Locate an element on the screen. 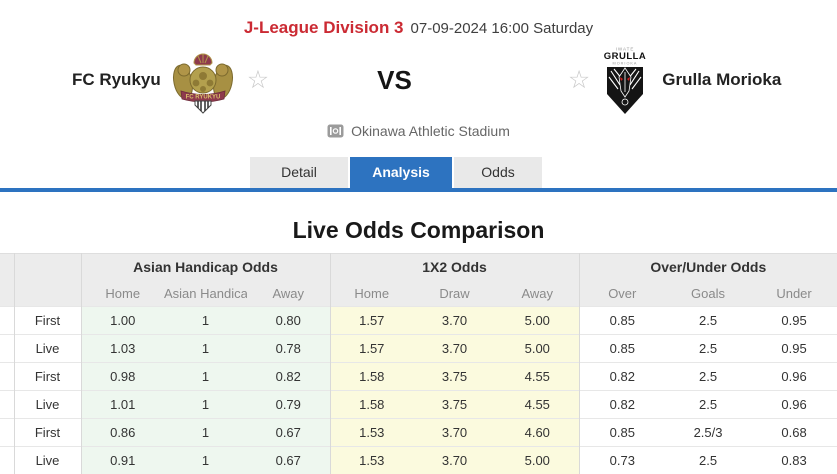 This screenshot has height=474, width=837. sub-header-ou-under: Under is located at coordinates (794, 293).